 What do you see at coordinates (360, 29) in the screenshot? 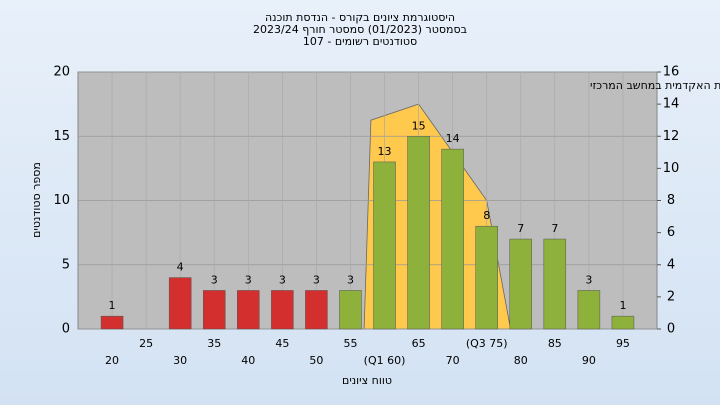
I see `chart-subtitle: בסמסטר (01/2023) סמסטר חורף 2023/24` at bounding box center [360, 29].